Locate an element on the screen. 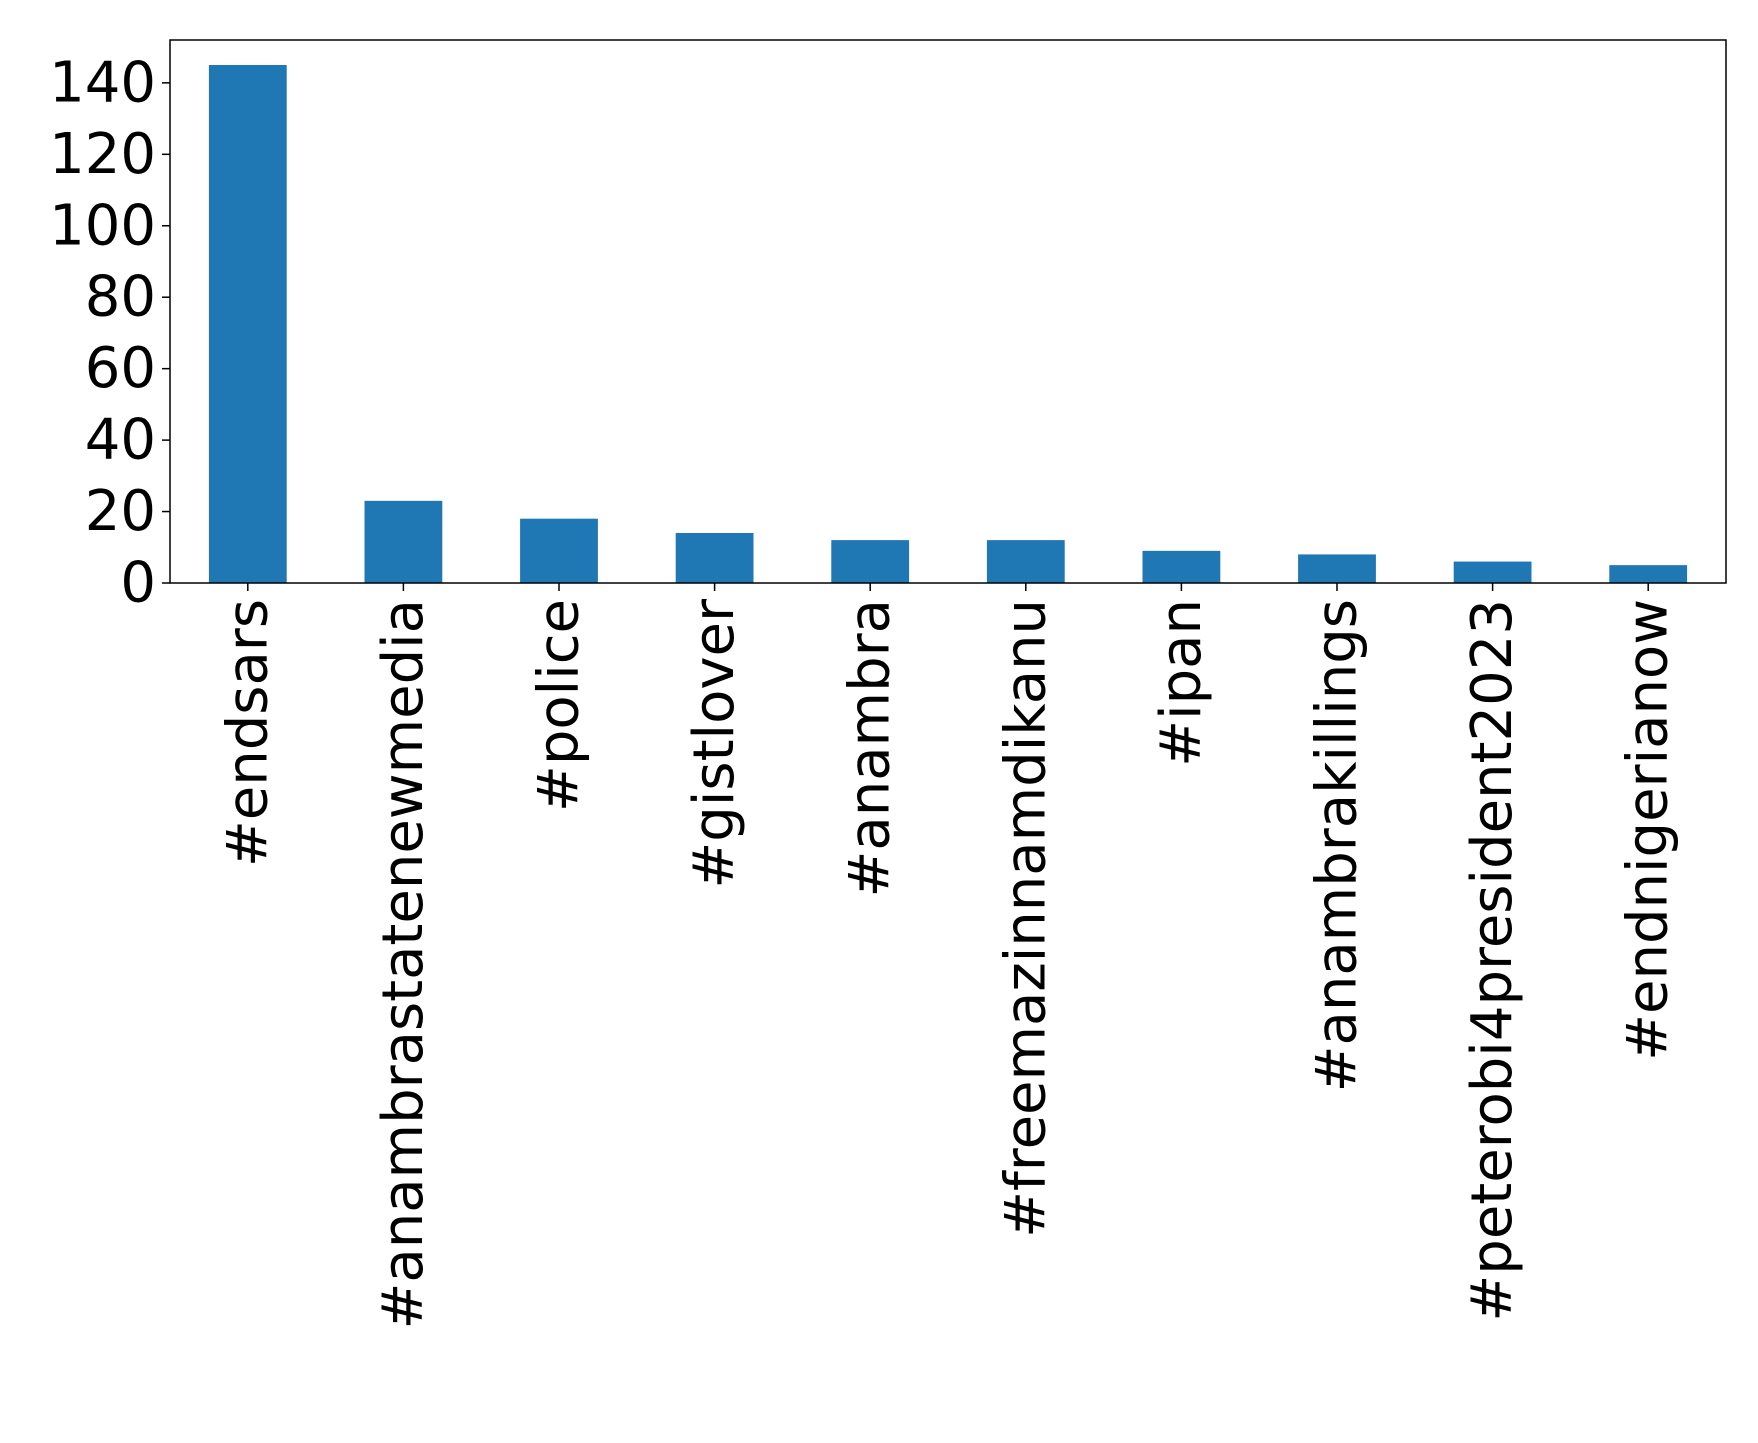  y-tick-label: 20 is located at coordinates (120, 511).